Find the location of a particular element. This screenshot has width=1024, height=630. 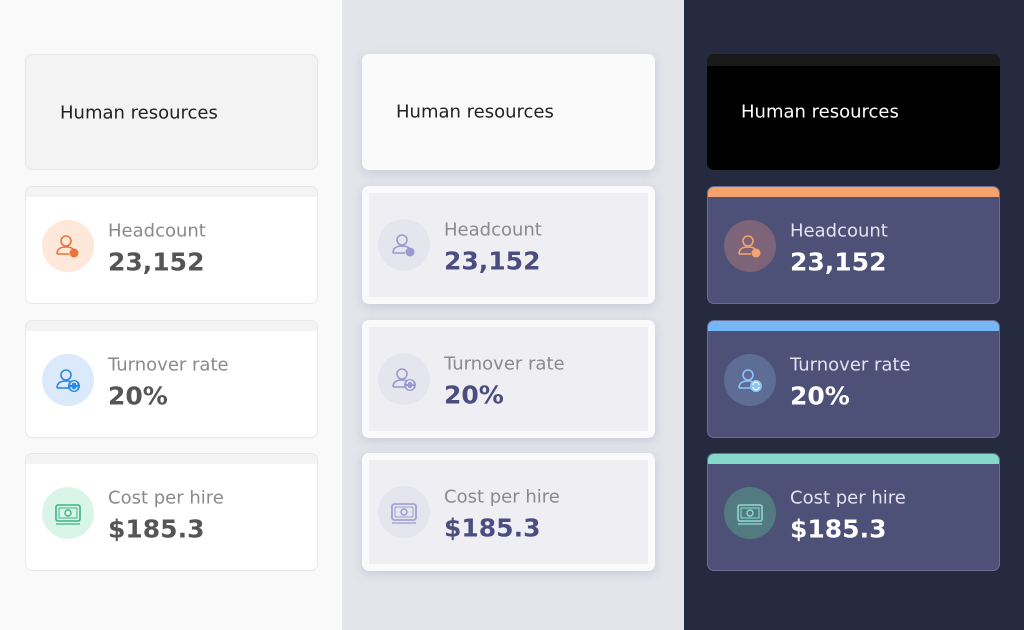

header-strip is located at coordinates (853, 60).